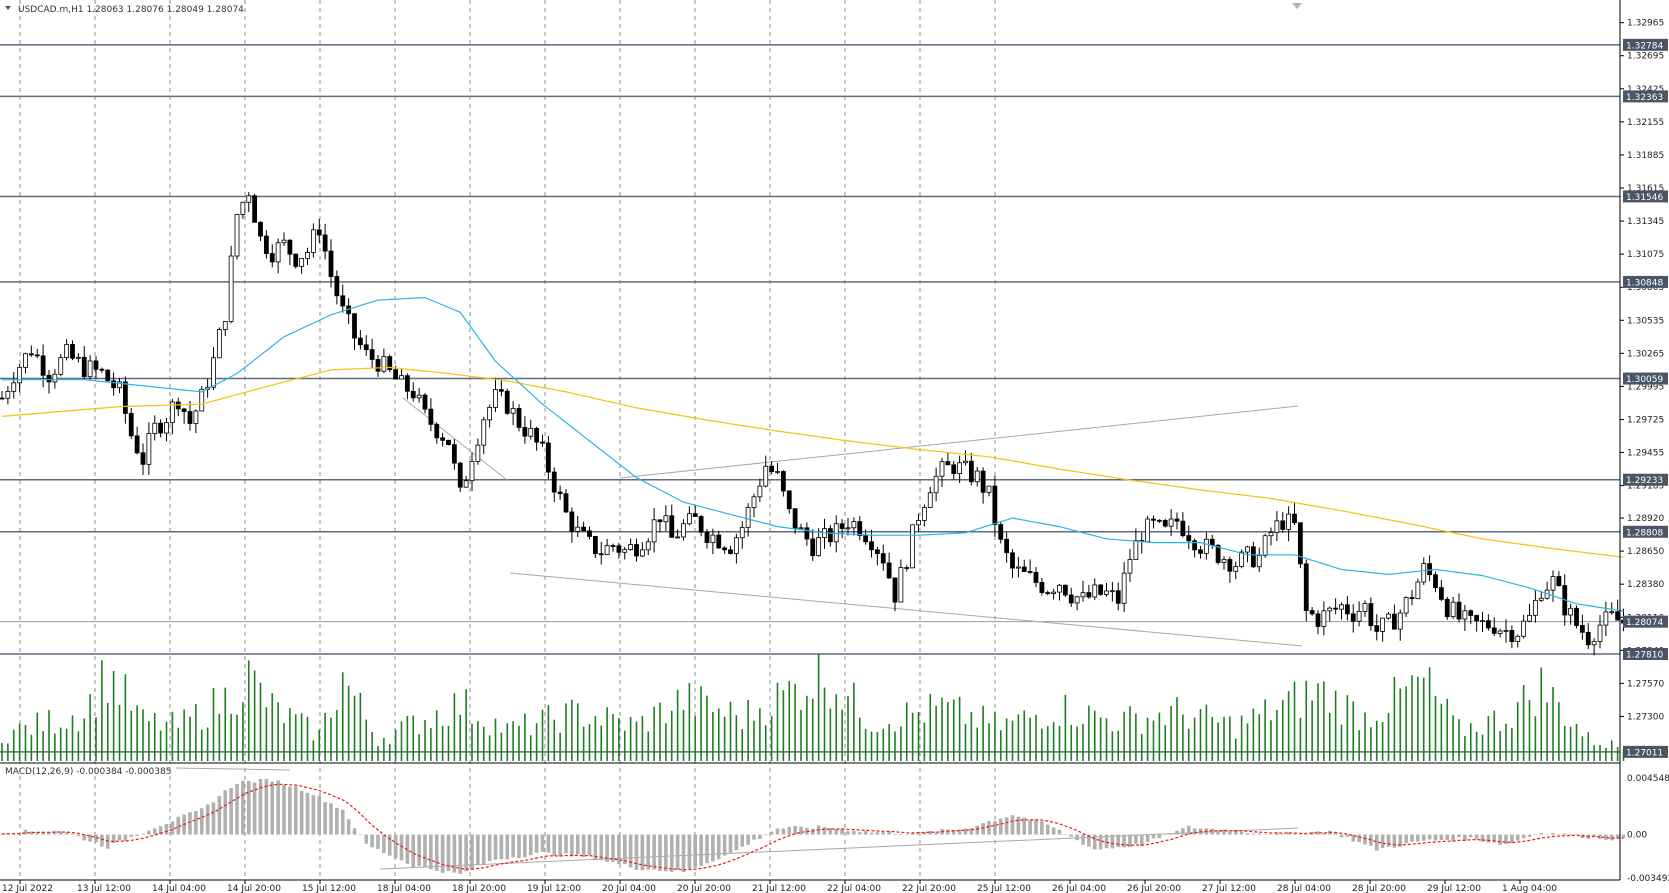  Describe the element at coordinates (1645, 288) in the screenshot. I see `price-tick-label: 1.30805` at that location.